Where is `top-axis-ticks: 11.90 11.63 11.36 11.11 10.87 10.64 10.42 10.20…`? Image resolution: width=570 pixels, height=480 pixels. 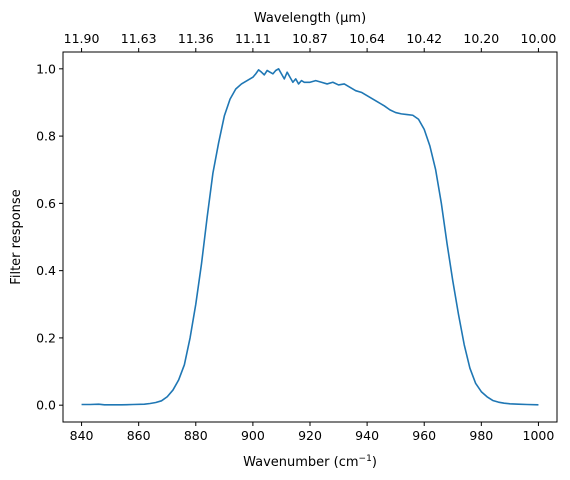 top-axis-ticks: 11.90 11.63 11.36 11.11 10.87 10.64 10.42 10.20… is located at coordinates (310, 41).